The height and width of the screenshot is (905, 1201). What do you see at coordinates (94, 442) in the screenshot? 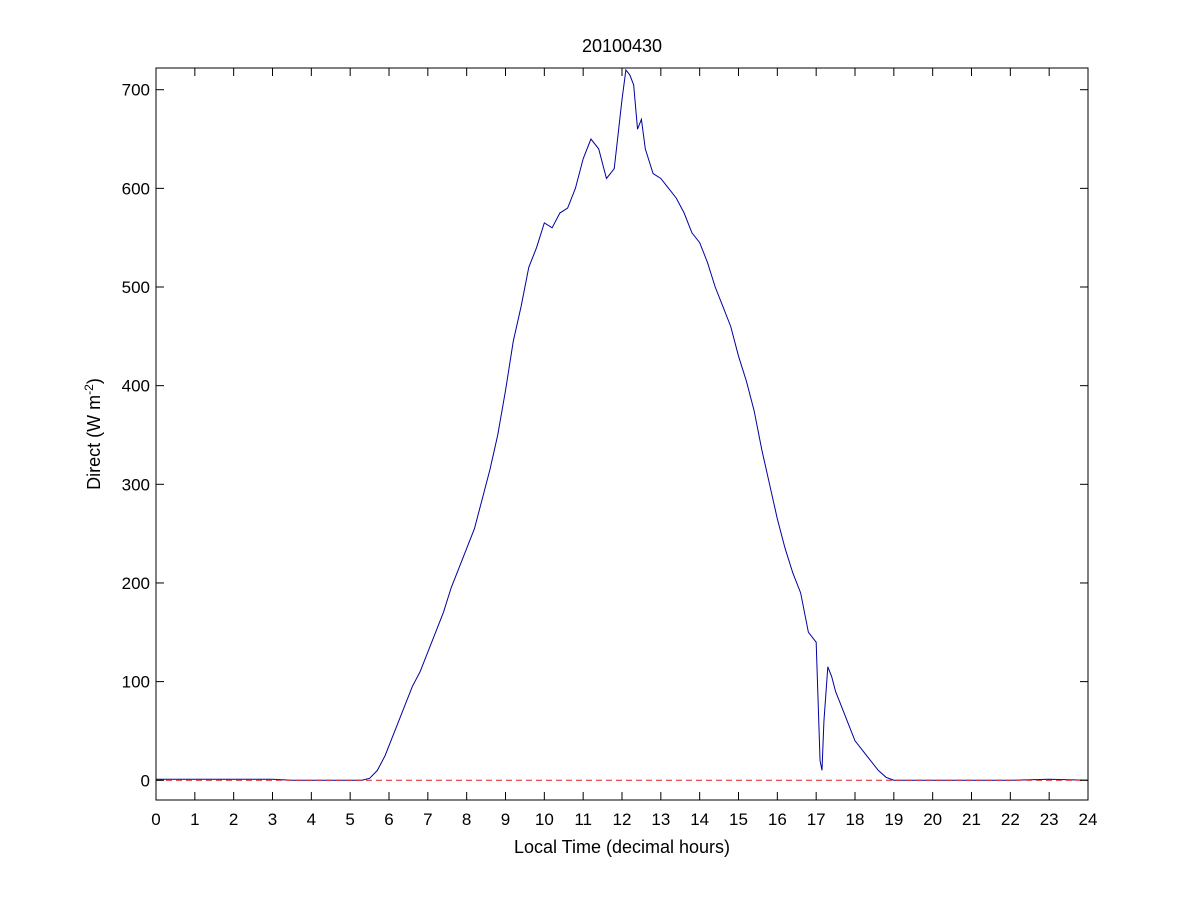
I see `y-axis-label-main: Direct (W m` at bounding box center [94, 442].